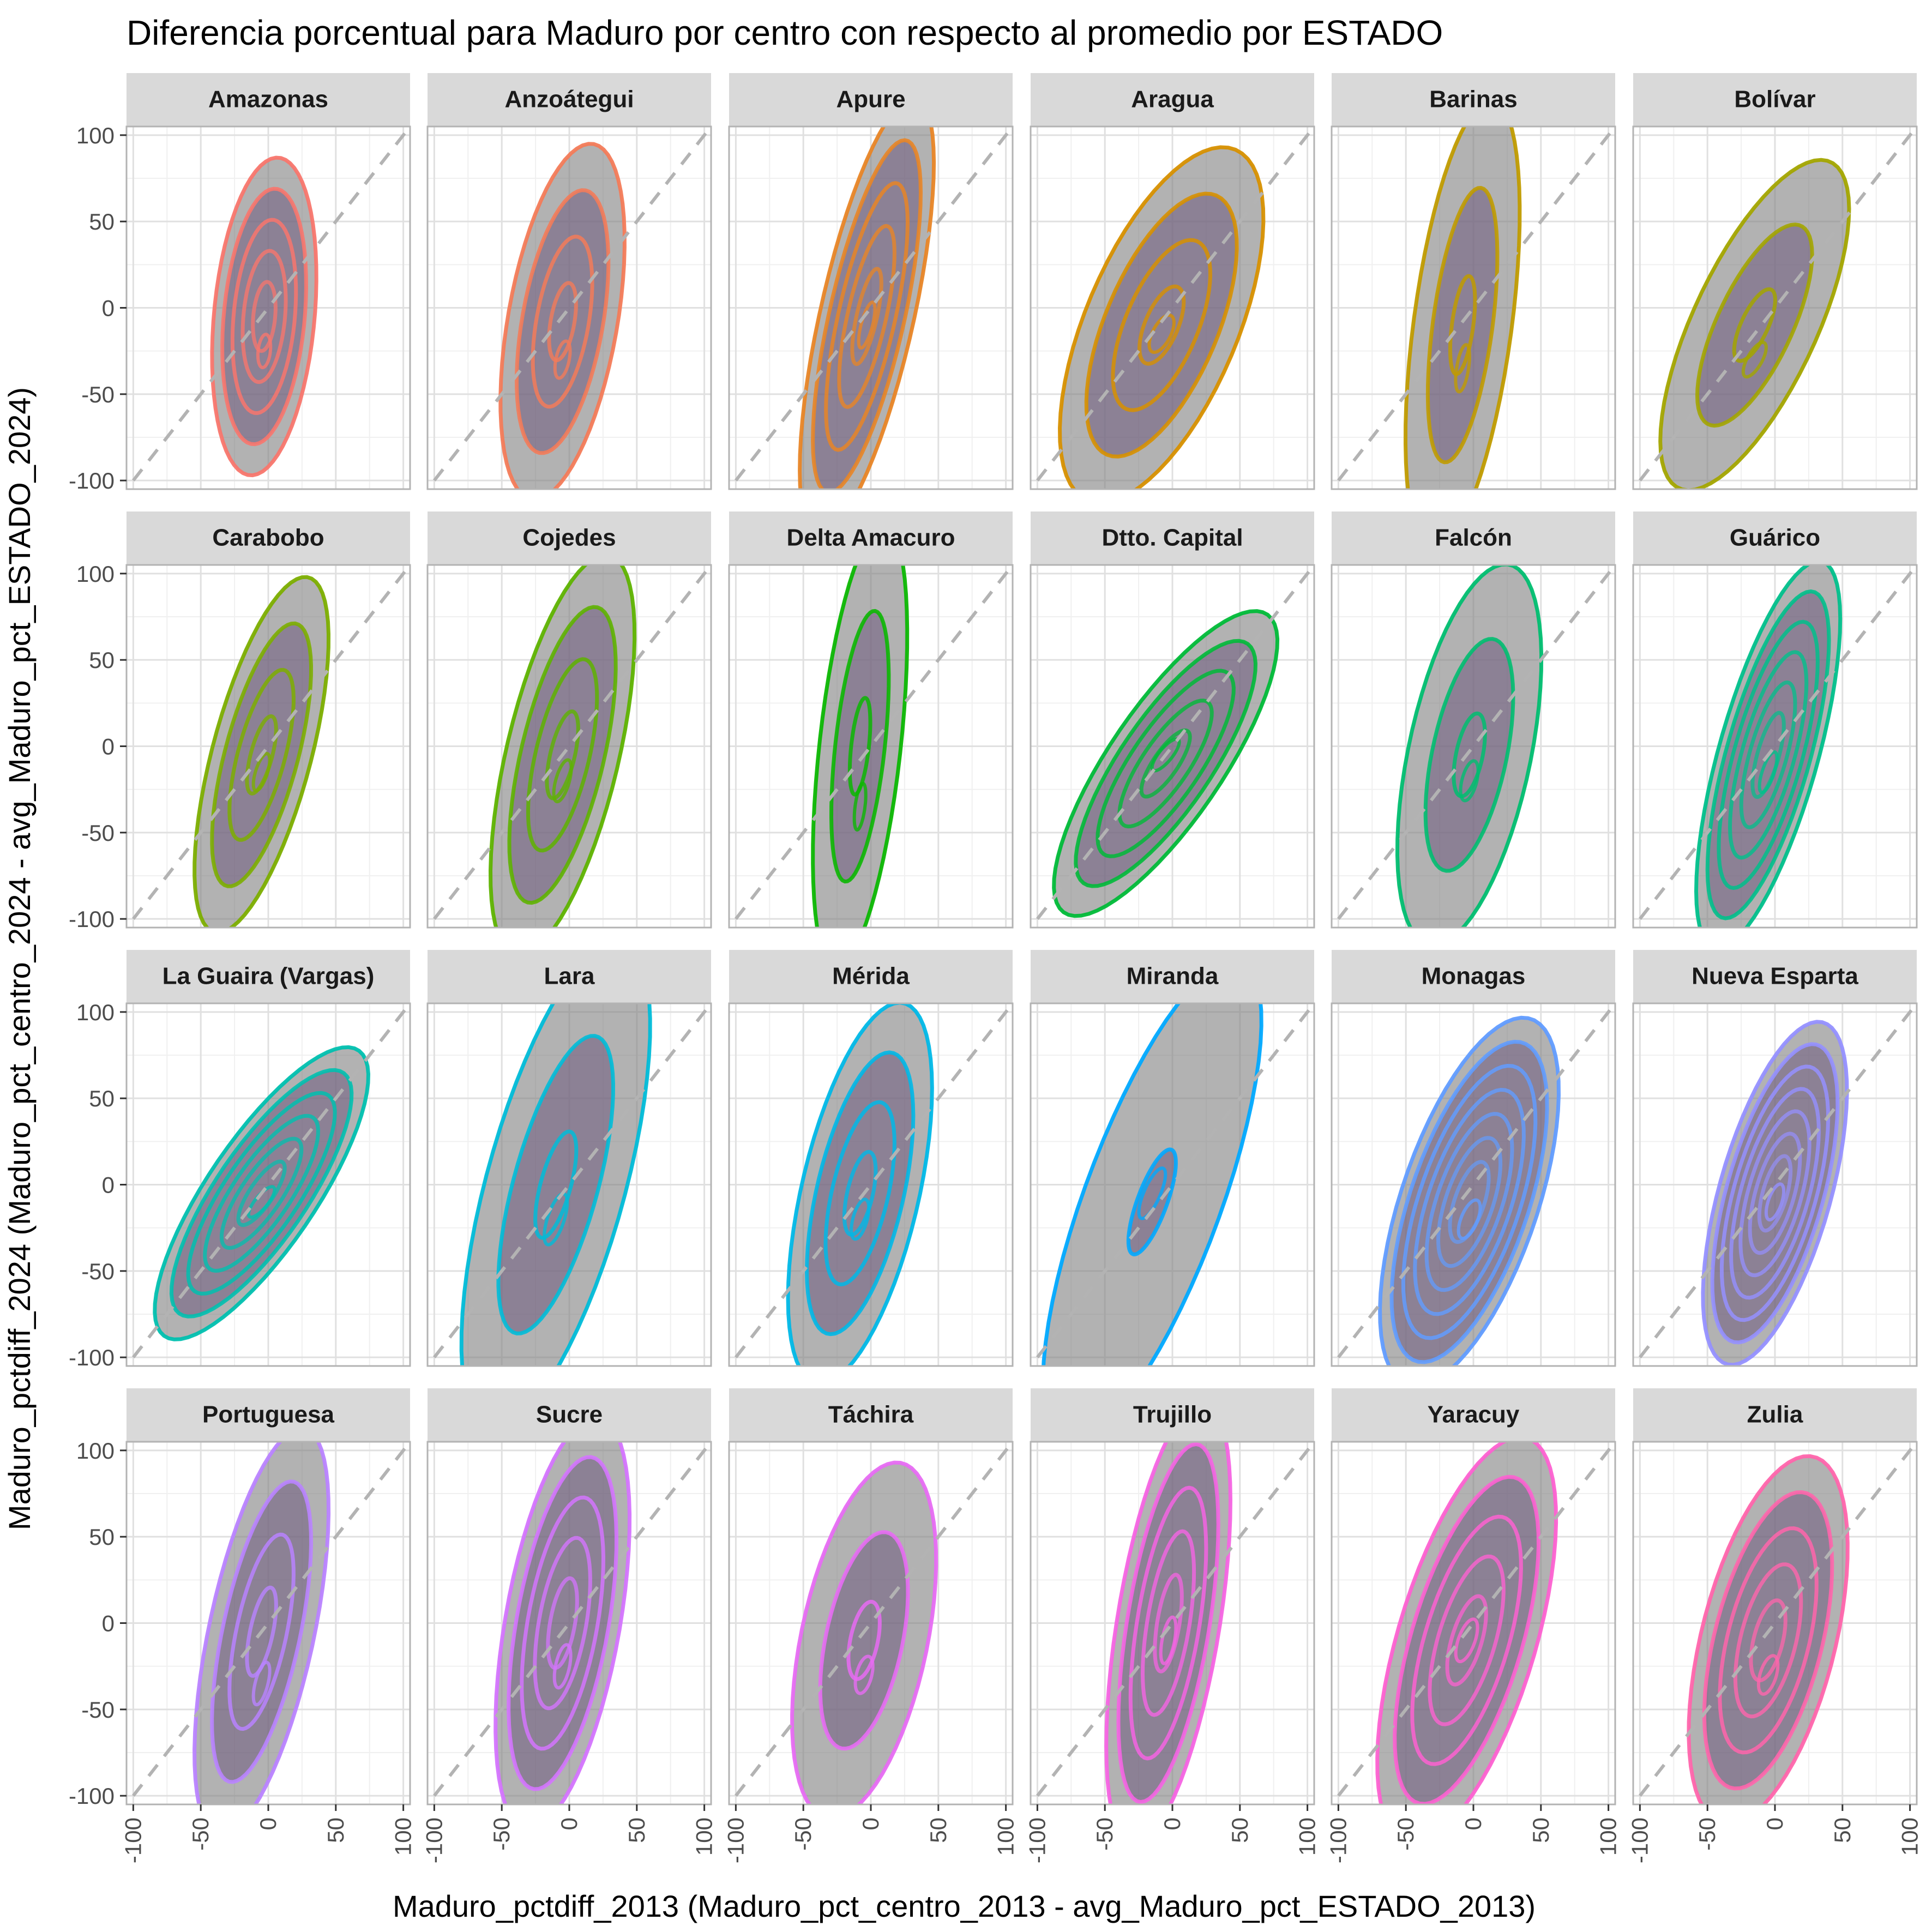 The width and height of the screenshot is (1932, 1932). I want to click on facet-title: Guárico, so click(1775, 538).